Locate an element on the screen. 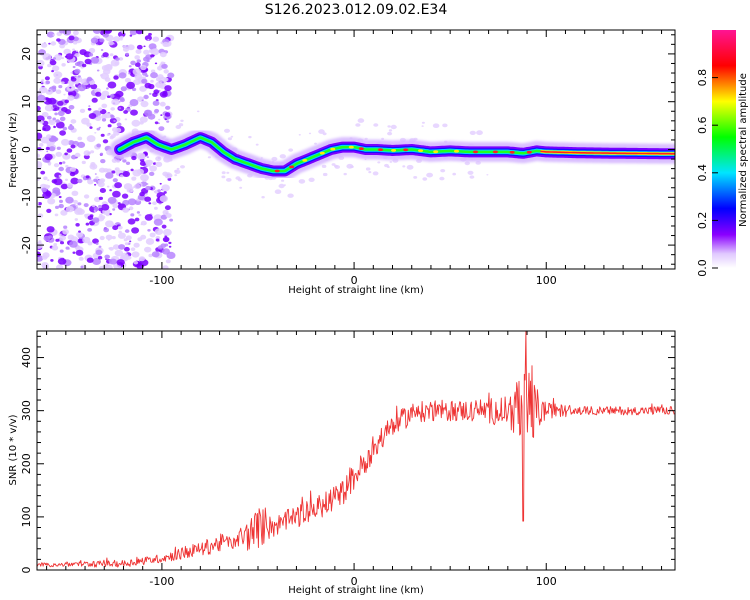 This screenshot has width=750, height=600. spectrogram-x-axis-label: Height of straight line (km) is located at coordinates (356, 290).